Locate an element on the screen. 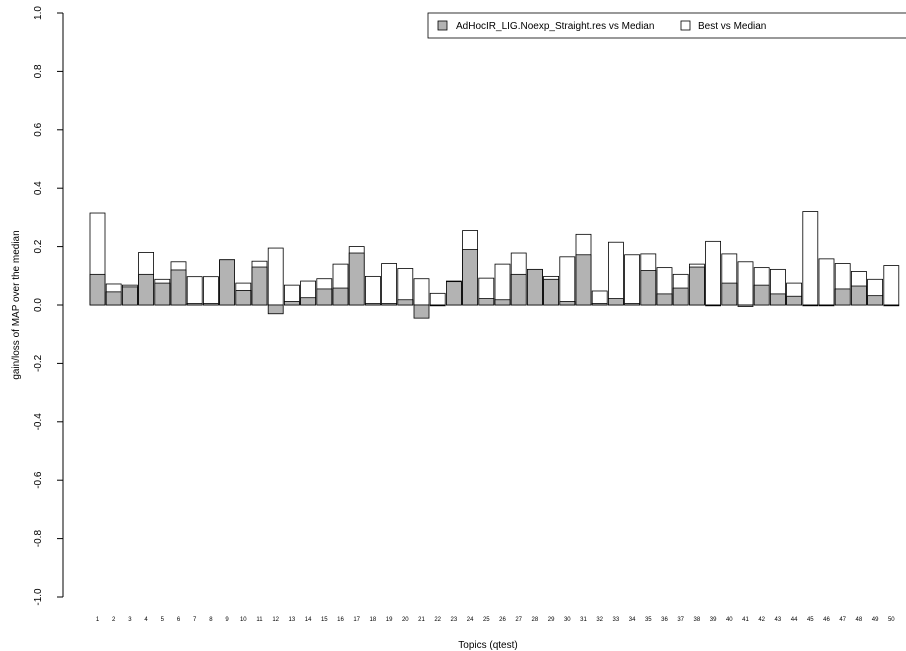  x-tick-label: 18 is located at coordinates (373, 620).